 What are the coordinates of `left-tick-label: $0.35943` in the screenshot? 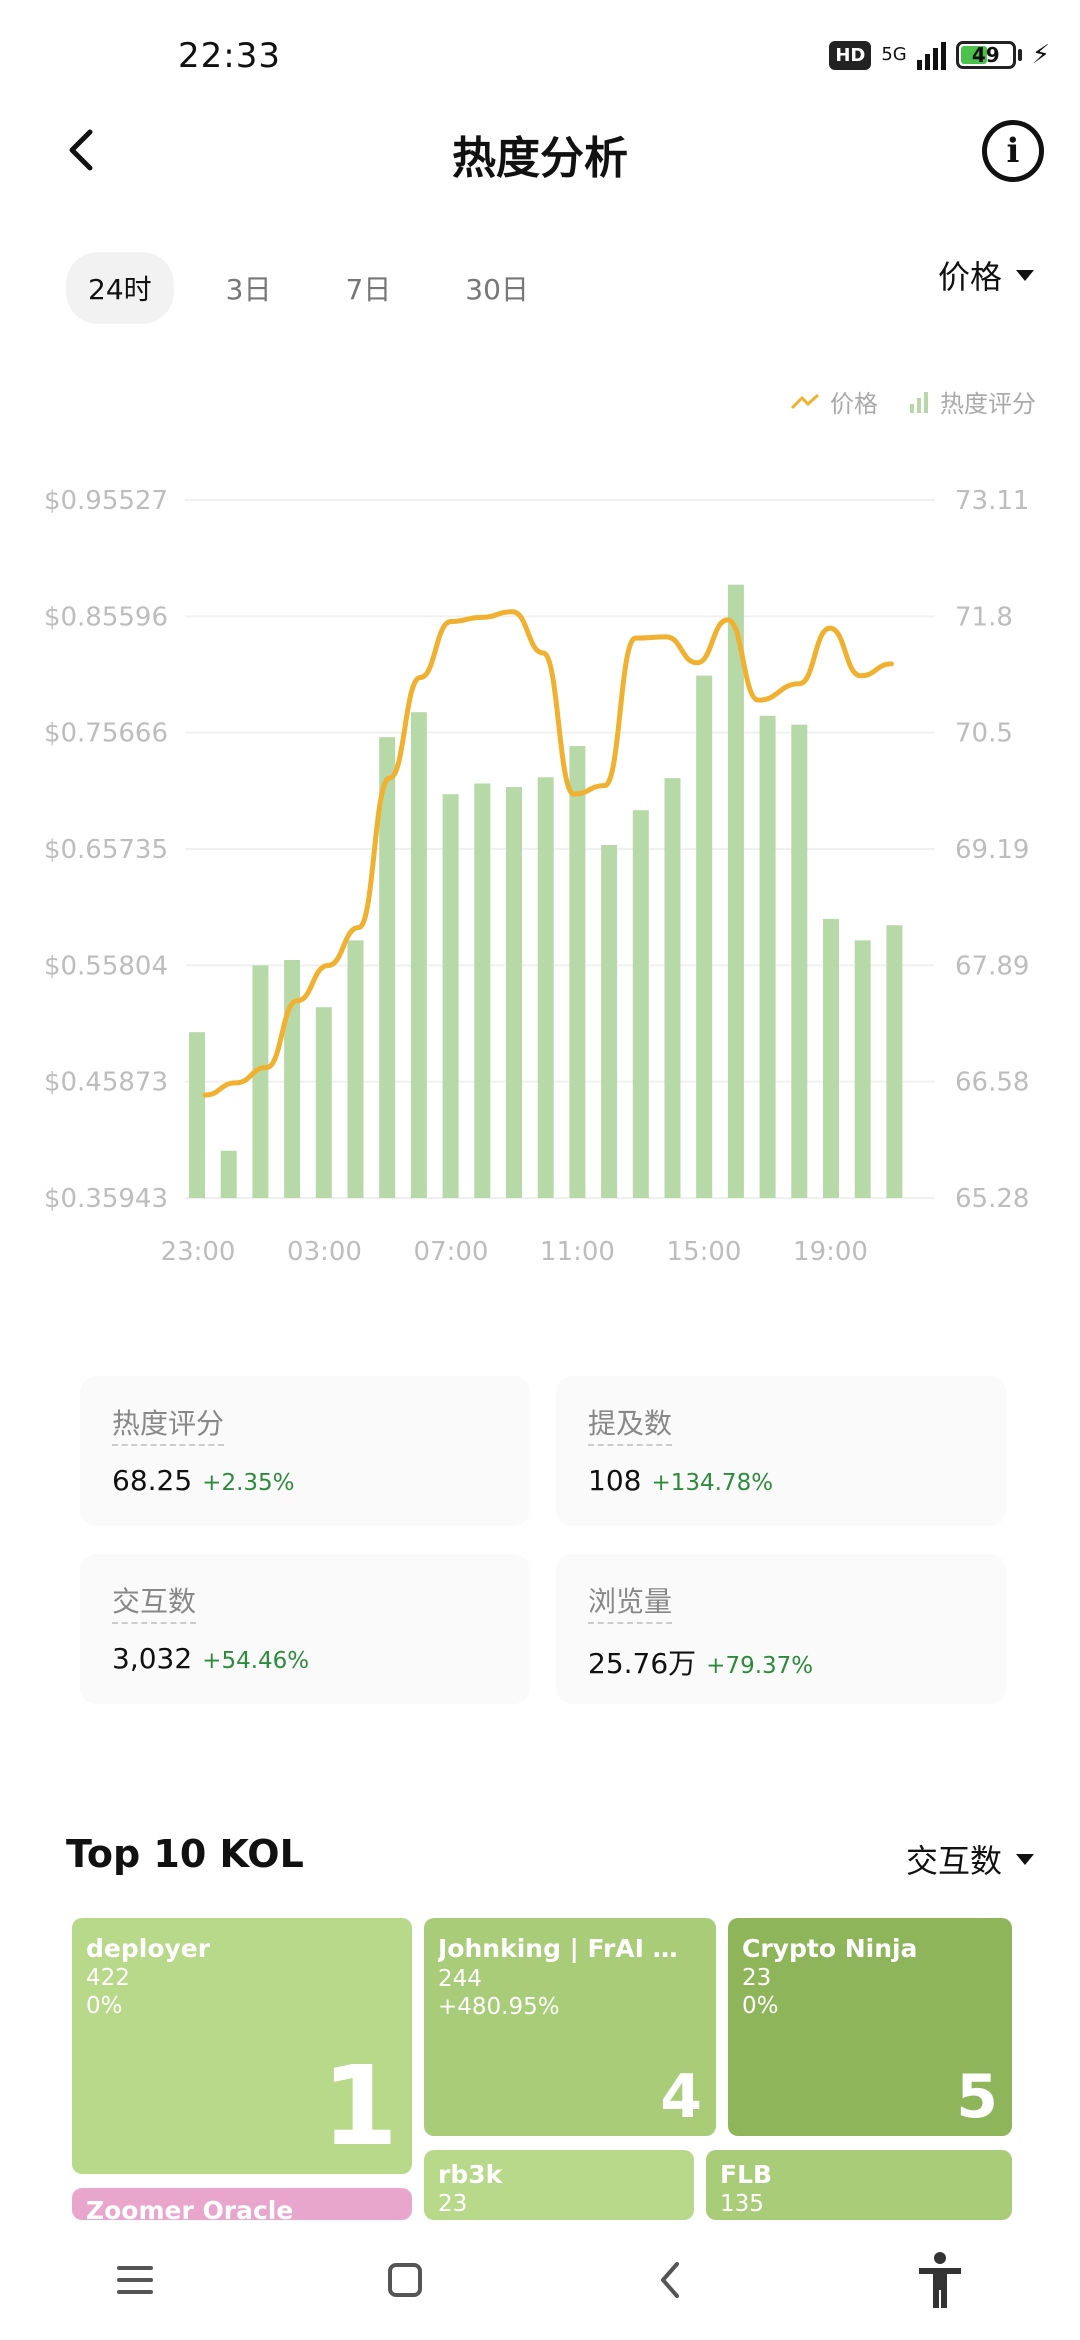 It's located at (106, 1199).